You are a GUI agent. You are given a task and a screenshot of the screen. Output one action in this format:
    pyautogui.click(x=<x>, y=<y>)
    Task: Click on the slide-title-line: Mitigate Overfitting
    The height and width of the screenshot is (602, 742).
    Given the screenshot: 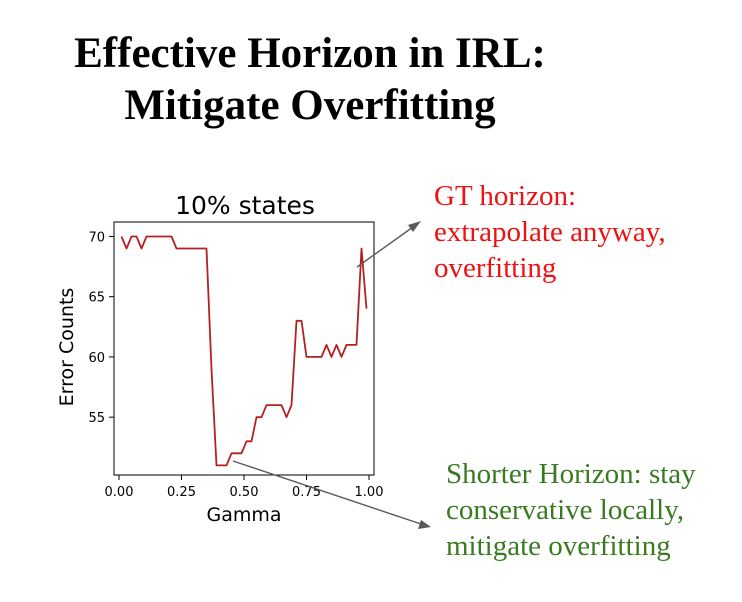 What is the action you would take?
    pyautogui.click(x=310, y=105)
    